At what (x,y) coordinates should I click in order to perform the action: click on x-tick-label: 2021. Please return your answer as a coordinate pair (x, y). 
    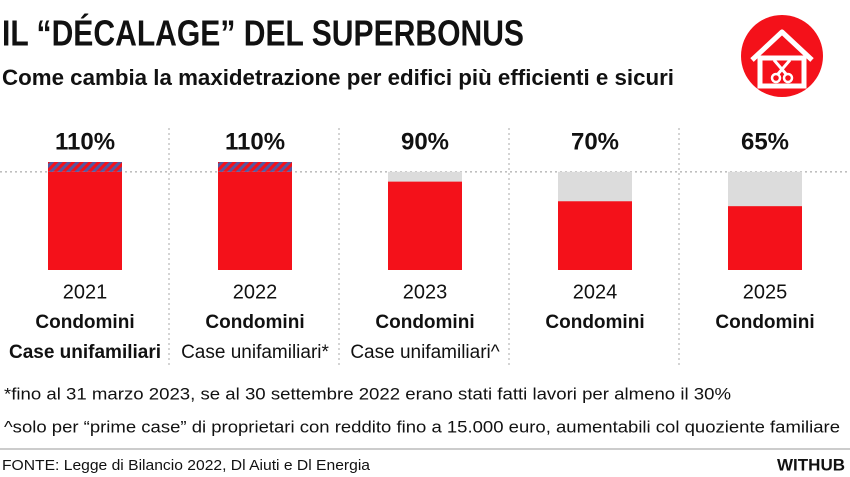
    Looking at the image, I should click on (85, 292).